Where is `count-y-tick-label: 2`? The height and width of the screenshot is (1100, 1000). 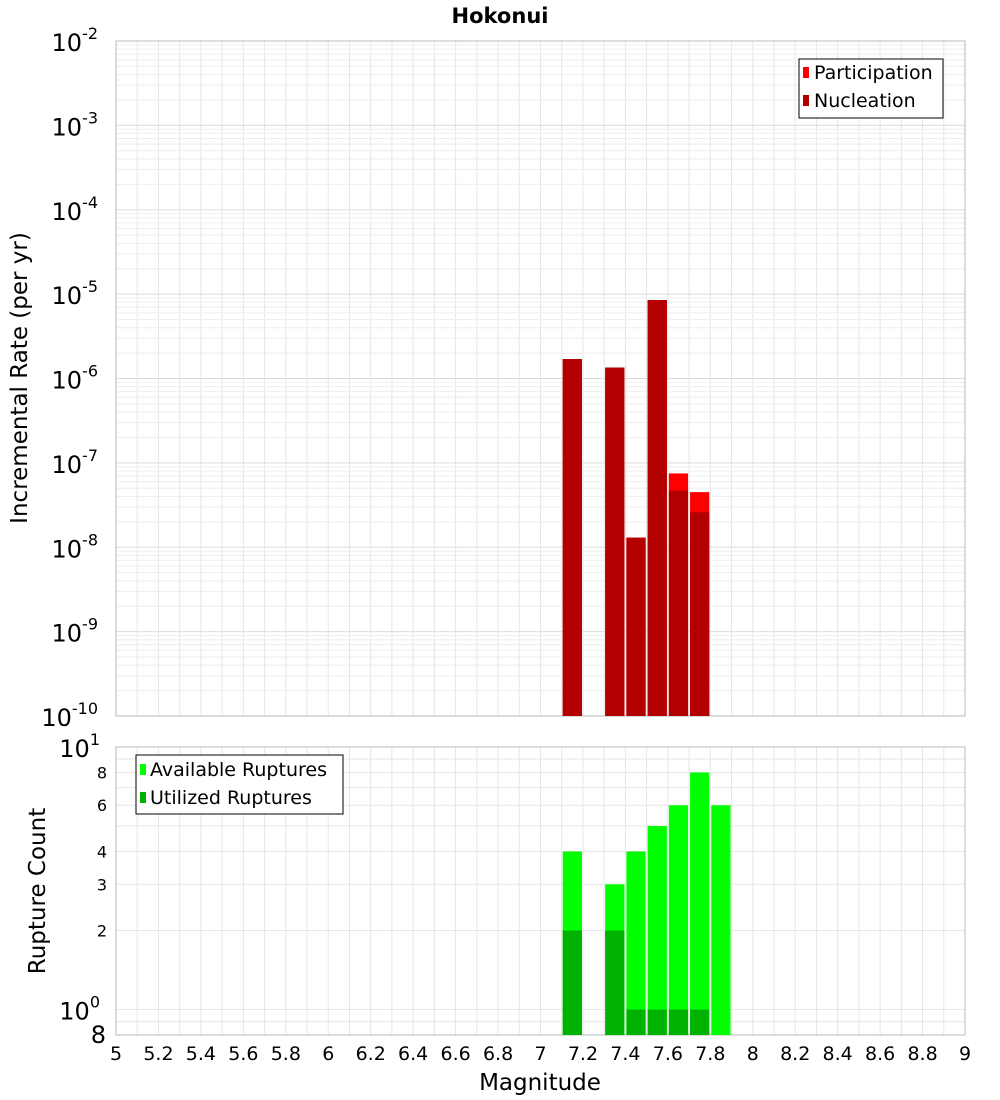 count-y-tick-label: 2 is located at coordinates (102, 931).